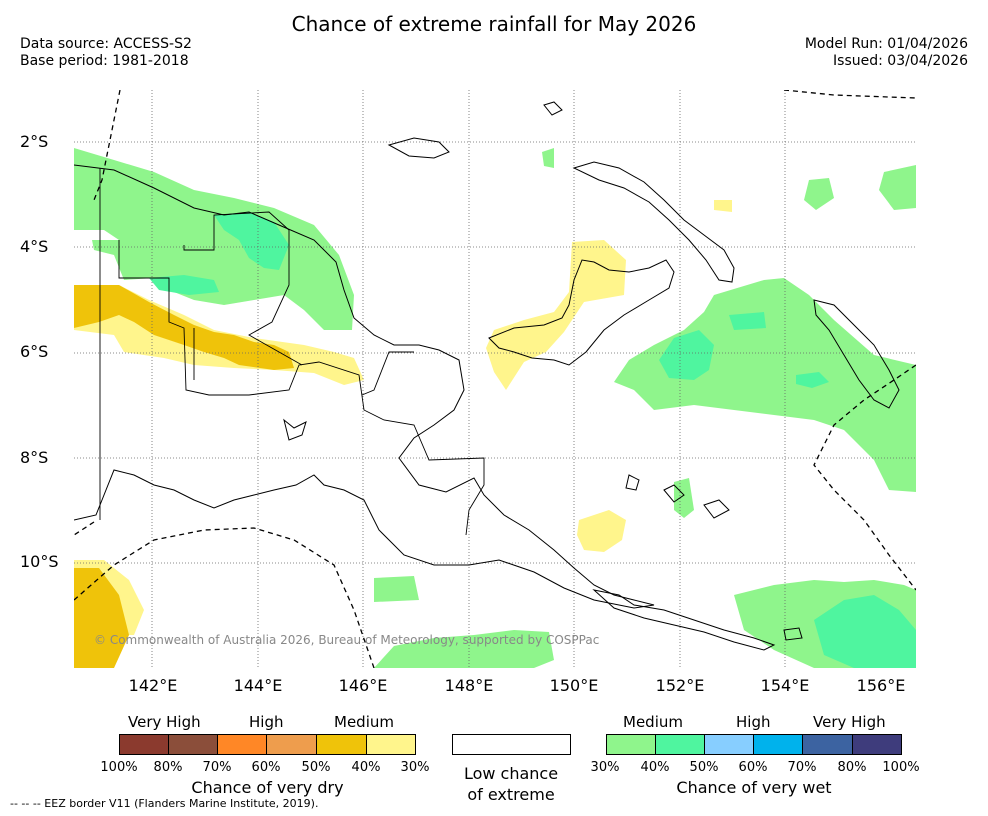 The height and width of the screenshot is (816, 988). What do you see at coordinates (104, 61) in the screenshot?
I see `base-period-text: Base period: 1981-2018` at bounding box center [104, 61].